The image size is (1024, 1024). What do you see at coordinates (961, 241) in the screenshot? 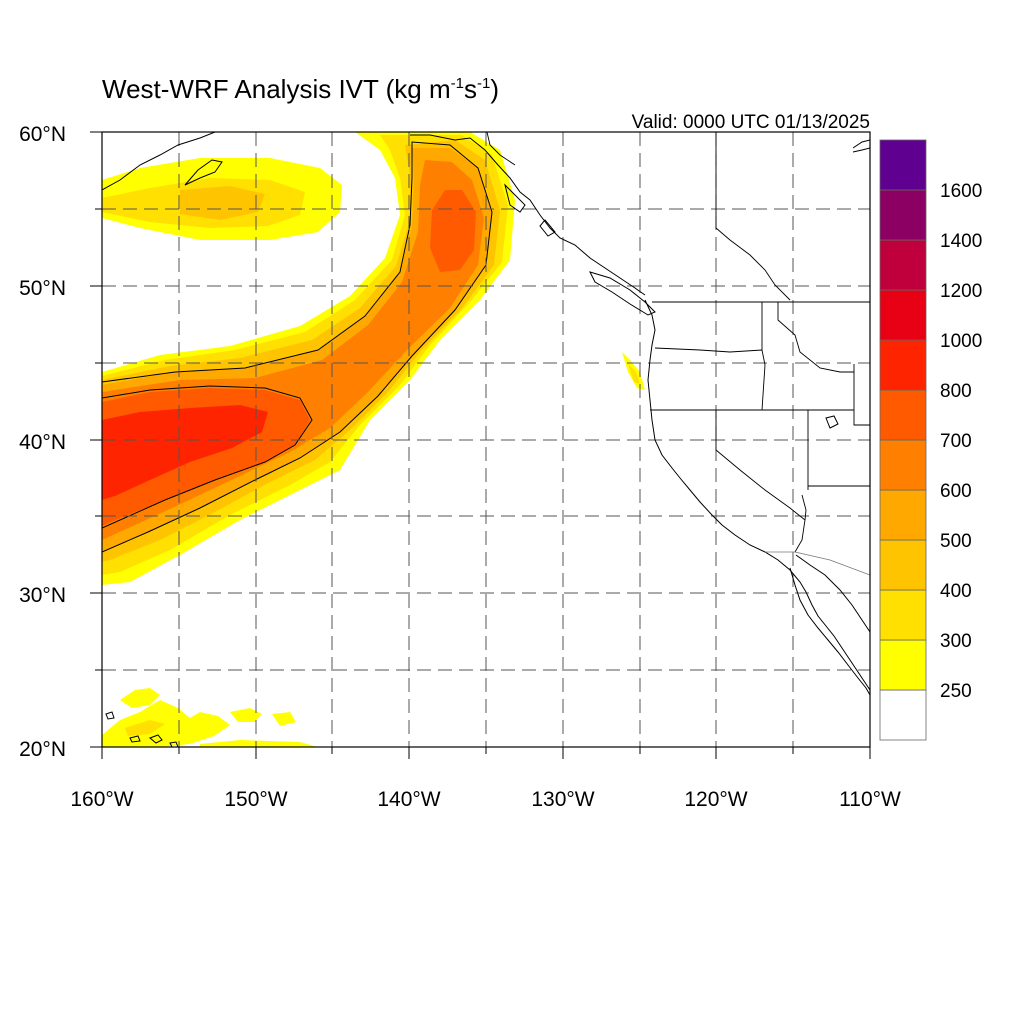
I see `colorbar-label-1400: 1400` at bounding box center [961, 241].